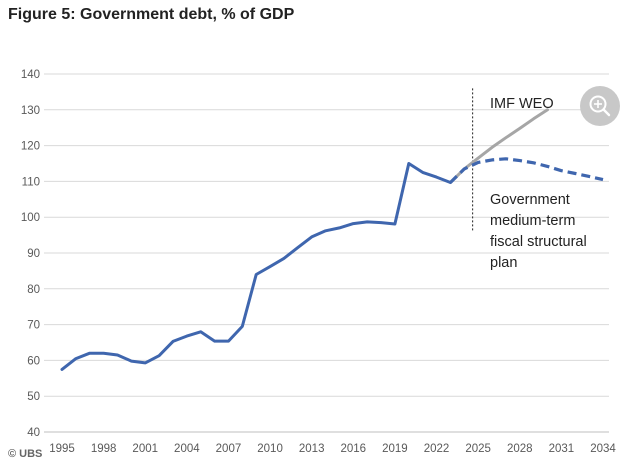 Image resolution: width=634 pixels, height=461 pixels. What do you see at coordinates (478, 449) in the screenshot?
I see `x-tick-label-2025: 2025` at bounding box center [478, 449].